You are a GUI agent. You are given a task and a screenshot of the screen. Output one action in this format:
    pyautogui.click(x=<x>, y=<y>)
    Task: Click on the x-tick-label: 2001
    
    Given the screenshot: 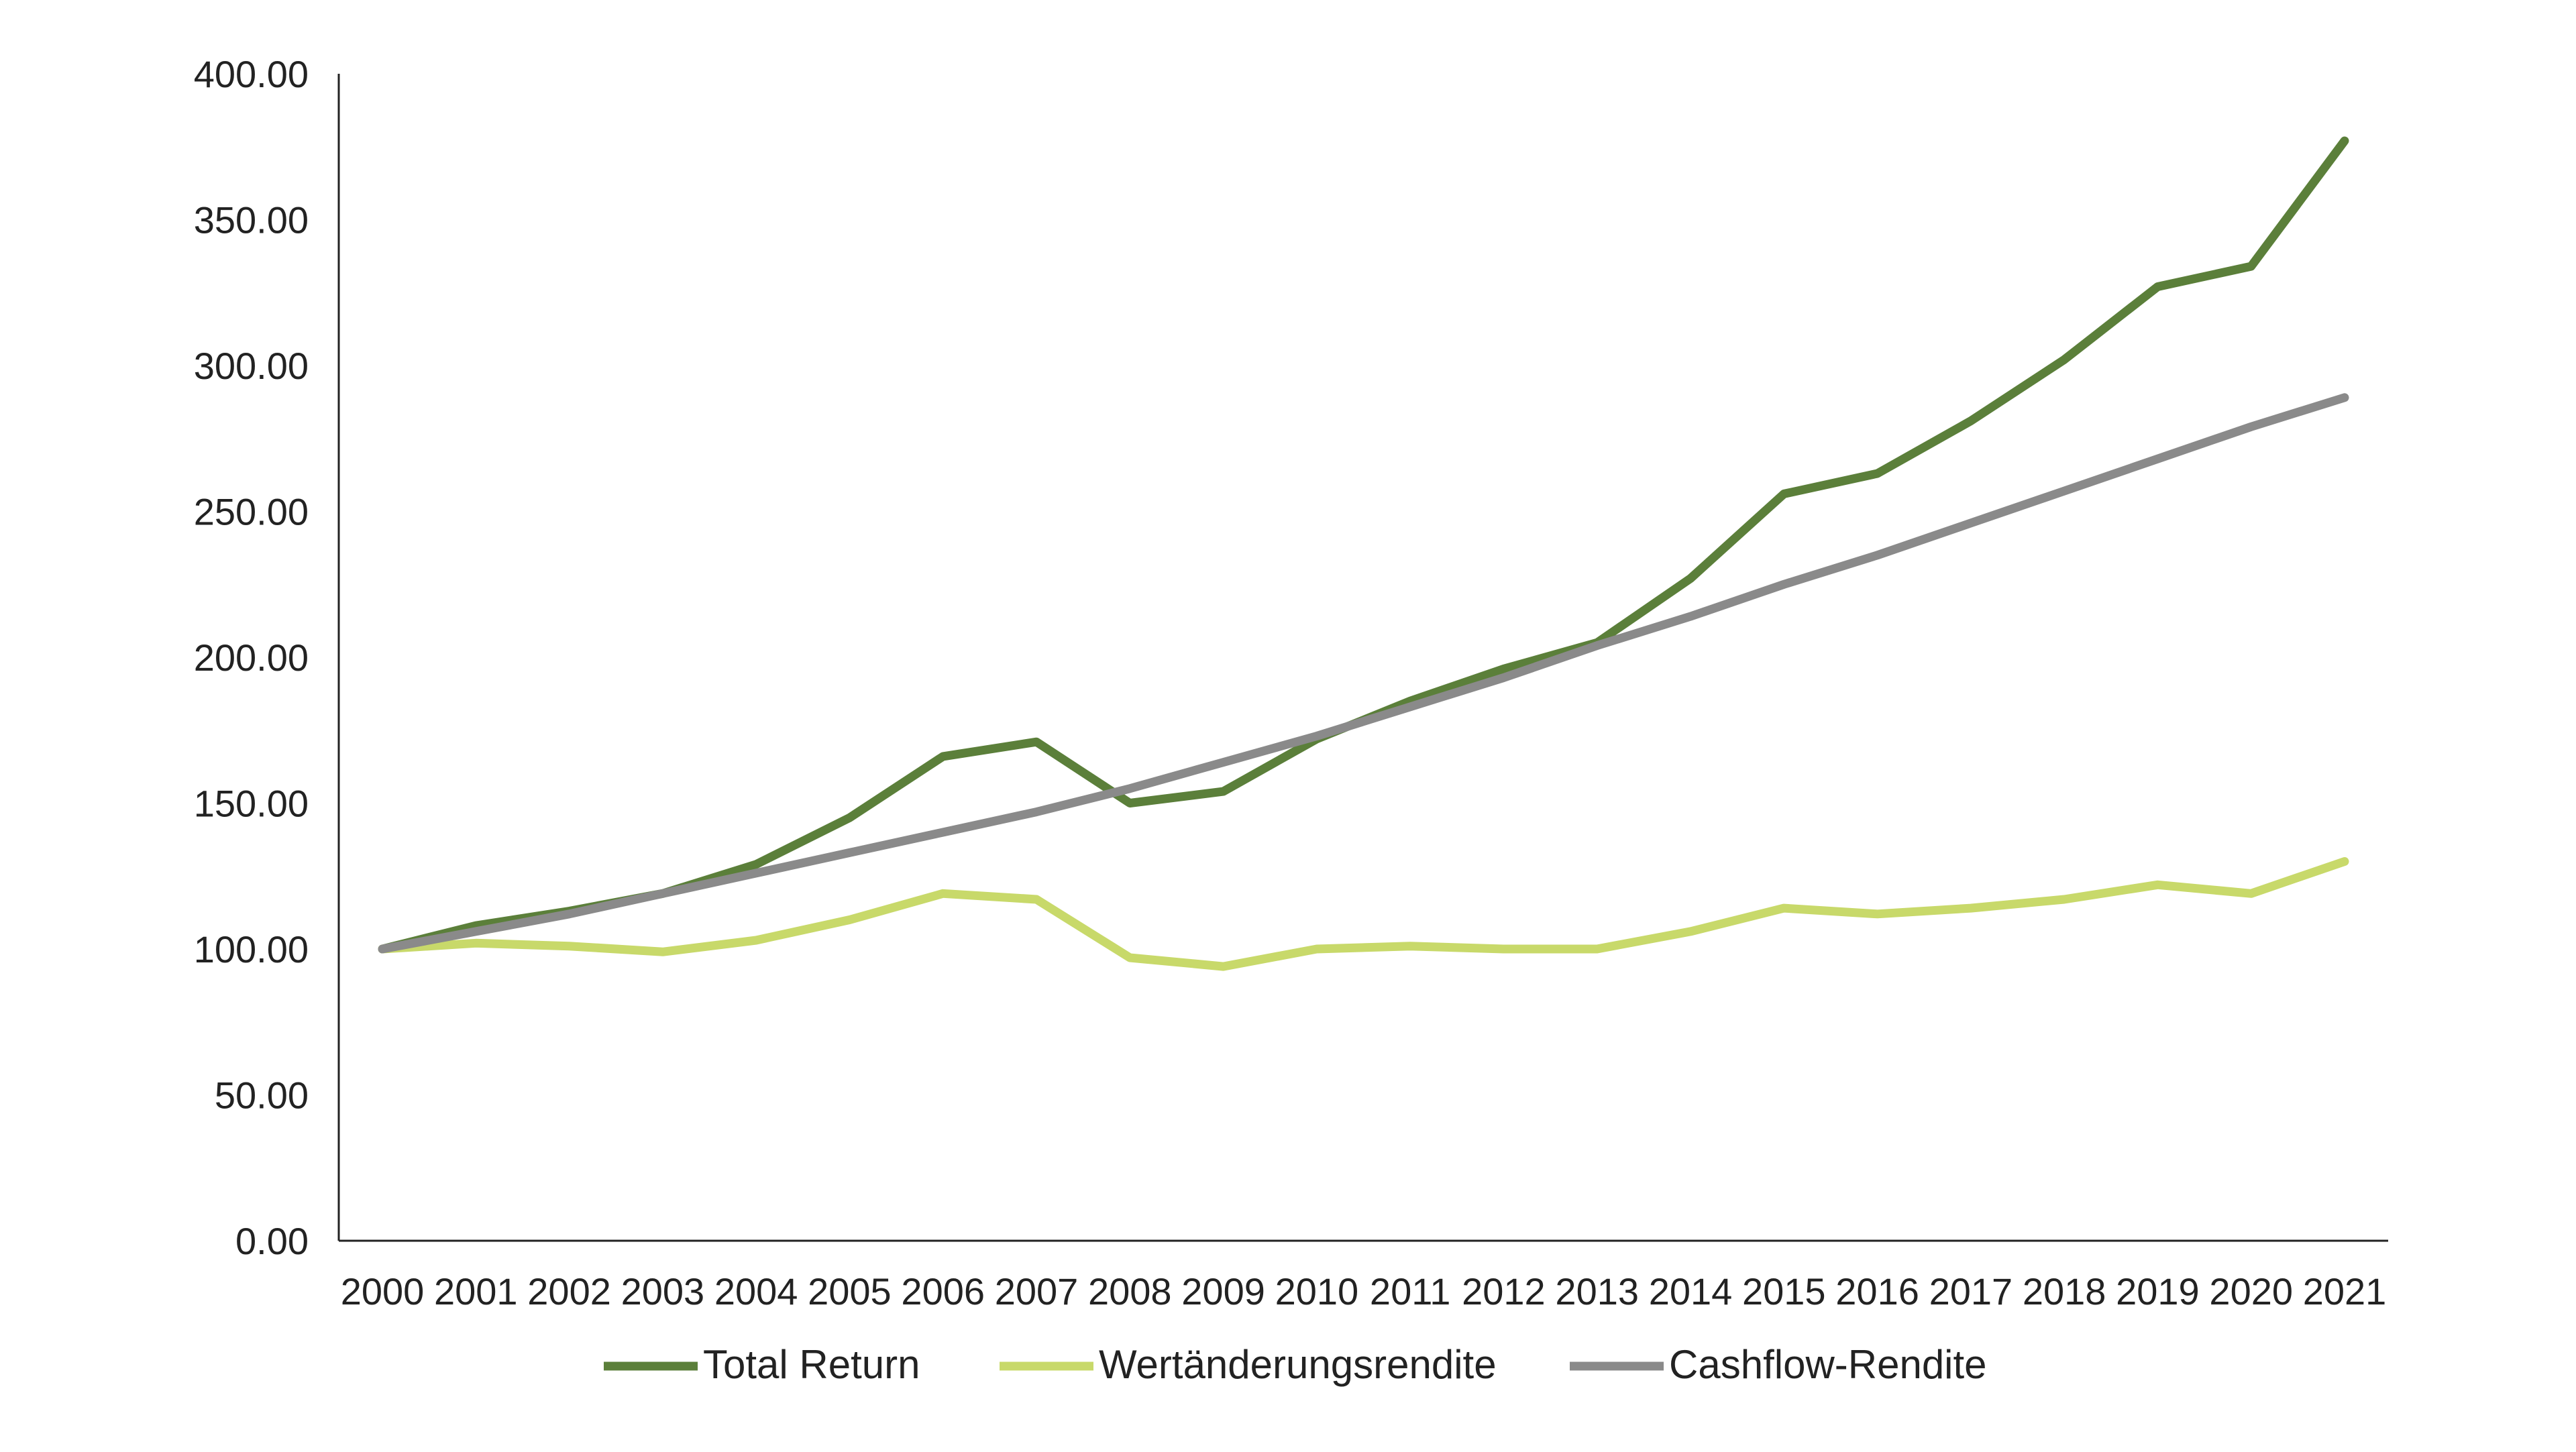 What is the action you would take?
    pyautogui.click(x=476, y=1291)
    